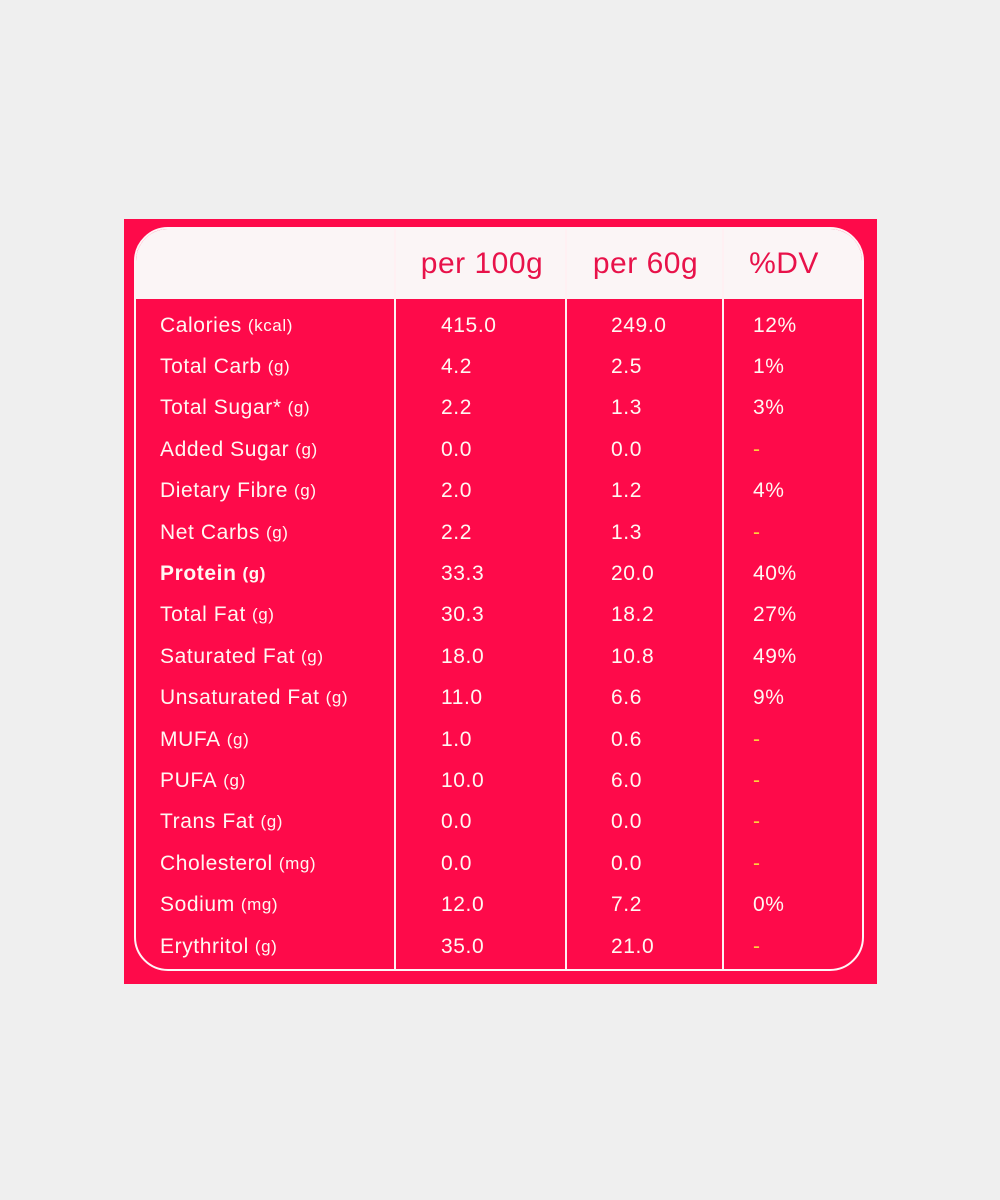 The image size is (1000, 1200). Describe the element at coordinates (626, 780) in the screenshot. I see `value-per60g: 6.0` at that location.